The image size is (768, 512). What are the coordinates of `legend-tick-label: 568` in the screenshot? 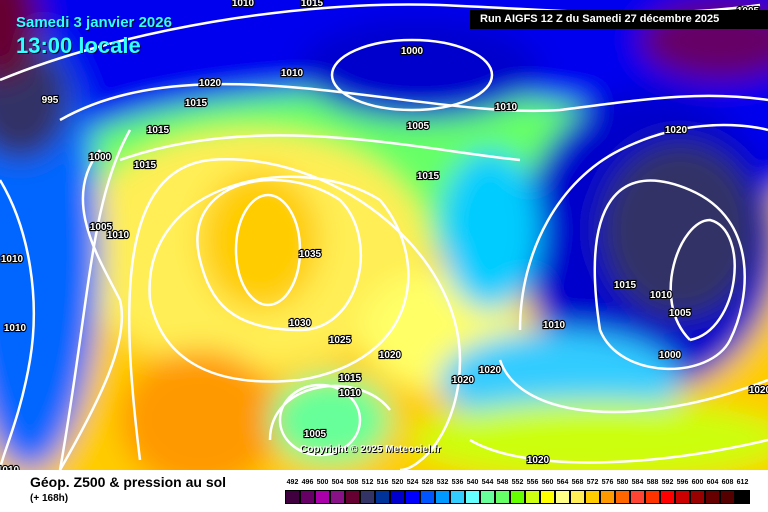 It's located at (577, 482).